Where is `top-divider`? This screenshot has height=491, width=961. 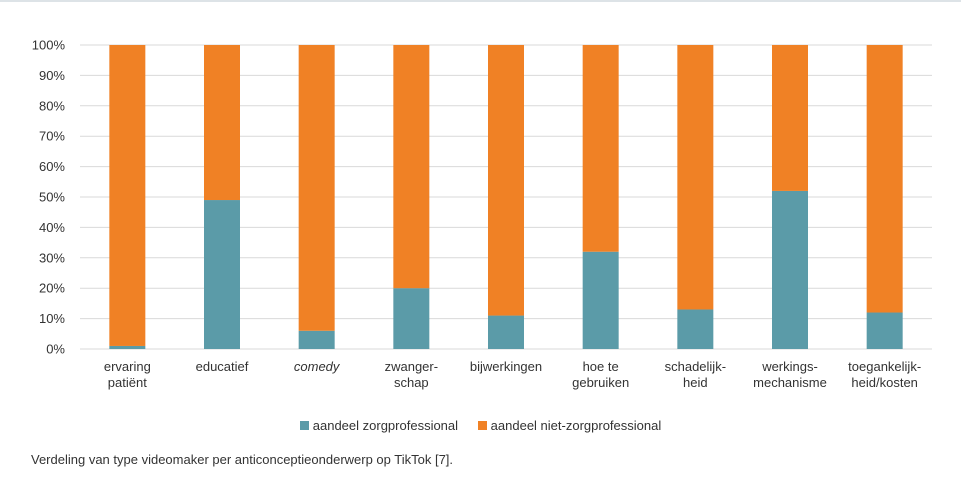
top-divider is located at coordinates (480, 1).